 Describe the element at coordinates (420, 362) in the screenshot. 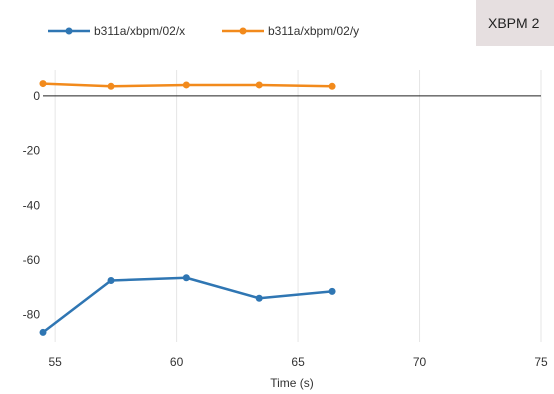

I see `x-tick-label: 70` at that location.